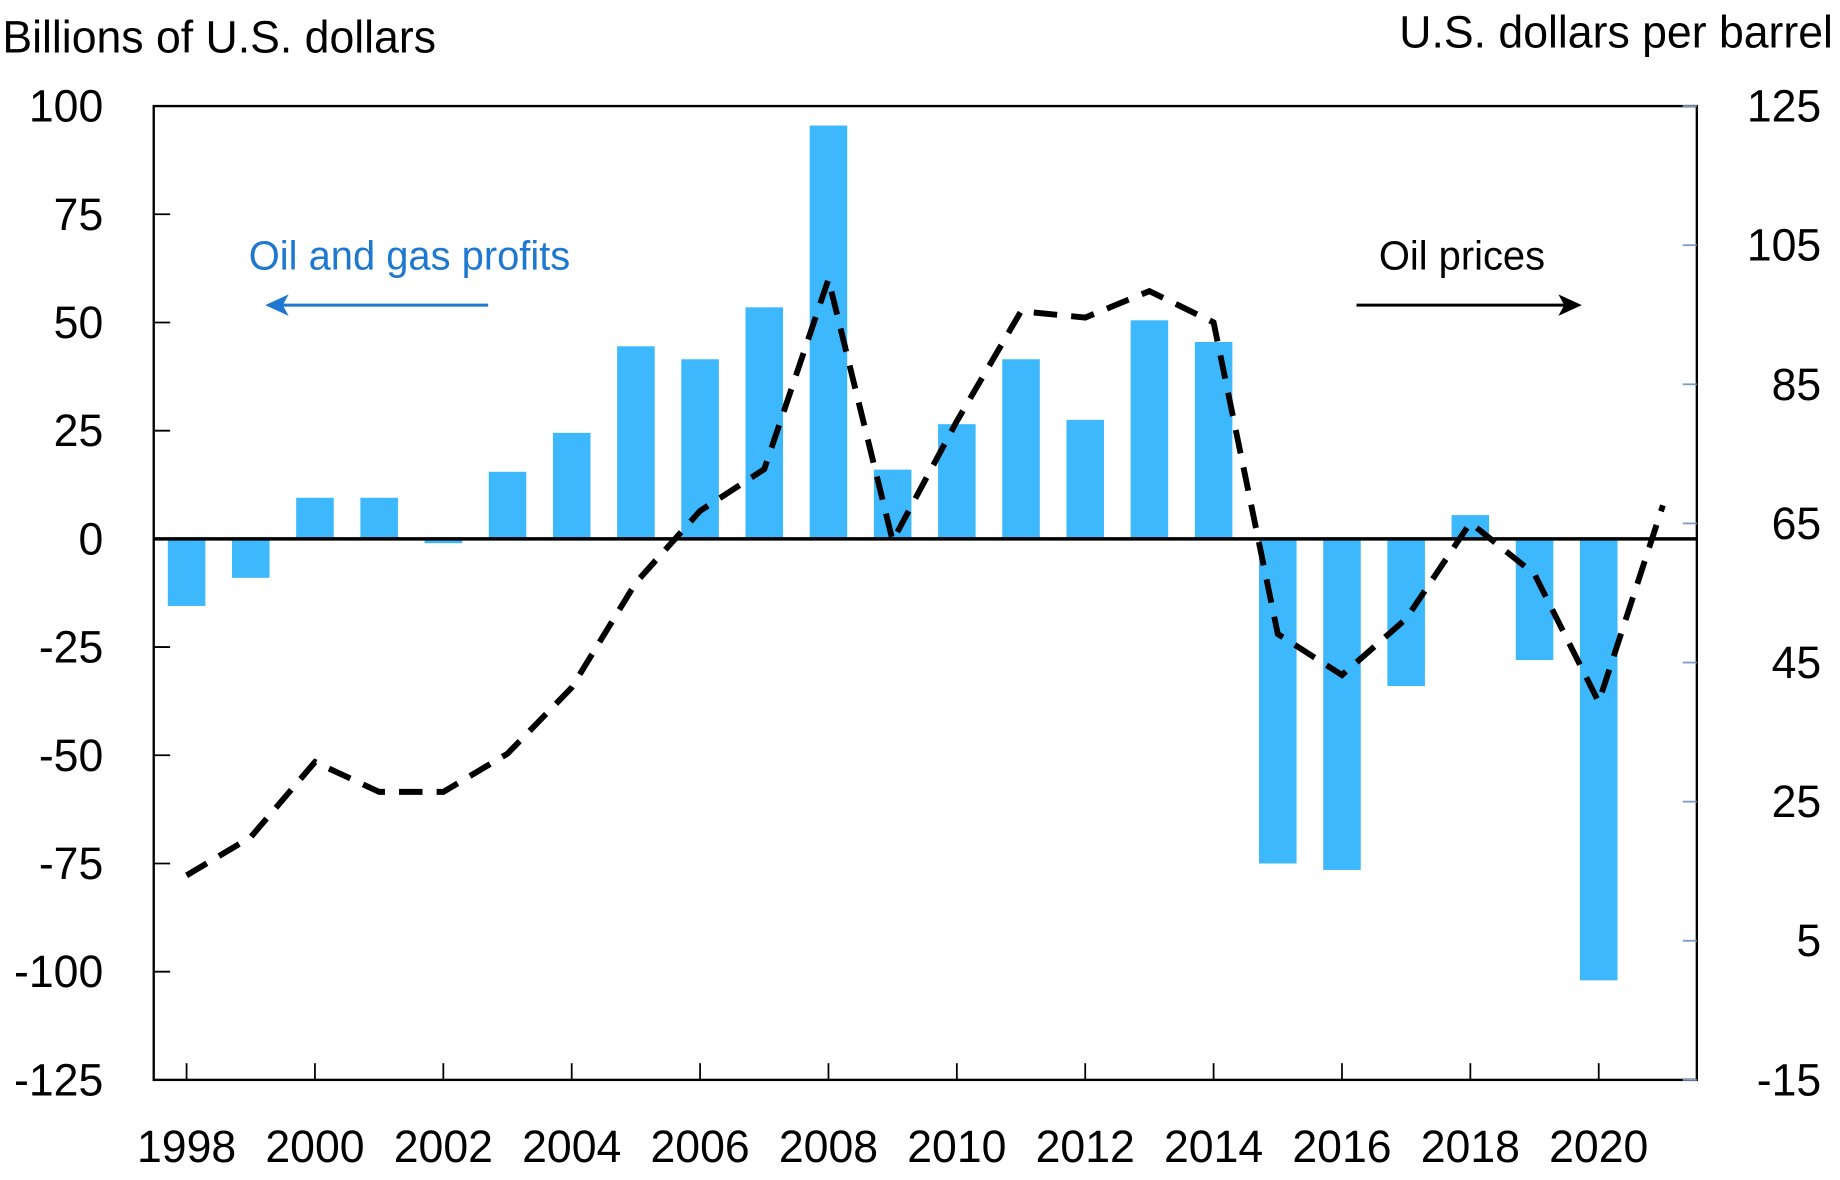  I want to click on x-tick-label: 2006, so click(699, 1146).